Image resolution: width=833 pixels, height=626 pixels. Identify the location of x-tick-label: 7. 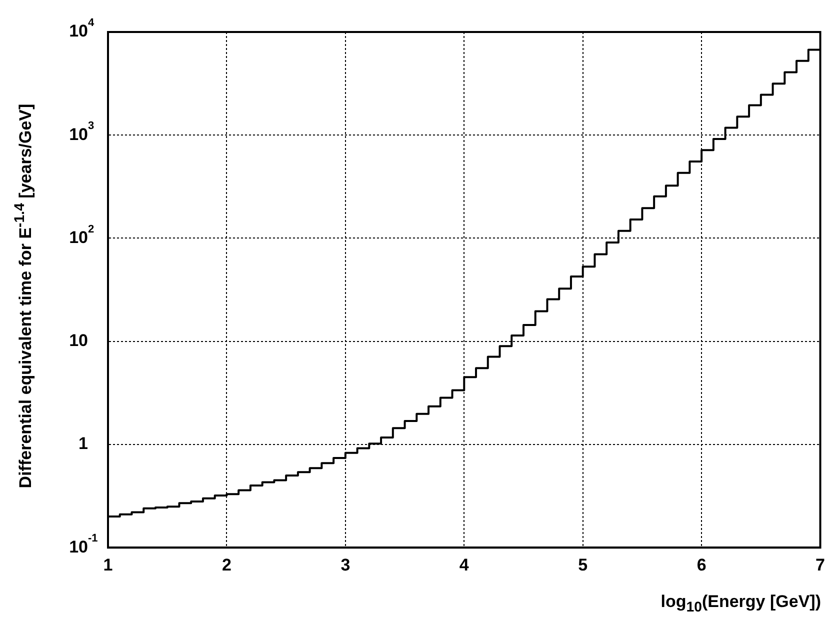
(821, 564).